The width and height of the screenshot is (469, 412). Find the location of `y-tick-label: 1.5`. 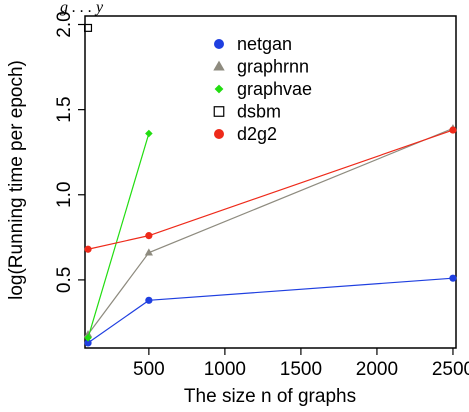

y-tick-label: 1.5 is located at coordinates (64, 109).